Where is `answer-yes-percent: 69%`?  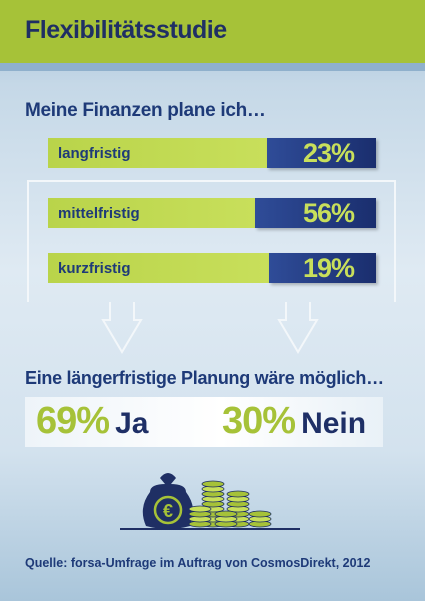
answer-yes-percent: 69% is located at coordinates (73, 421).